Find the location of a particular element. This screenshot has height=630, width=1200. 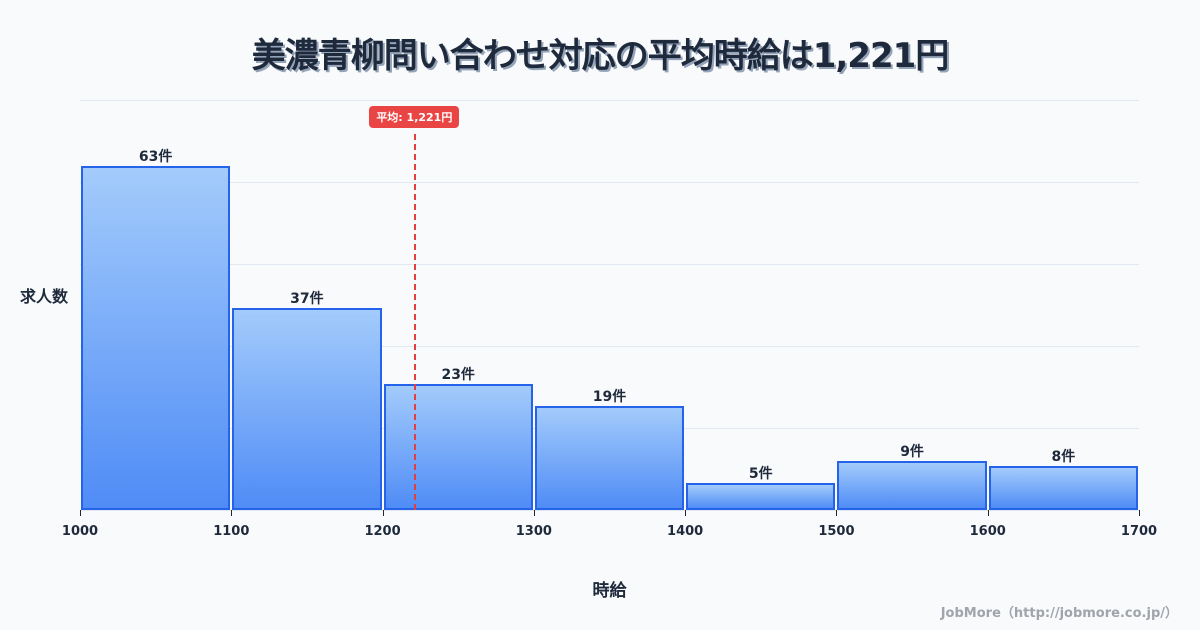

x-tick-label: 1100 is located at coordinates (231, 531).